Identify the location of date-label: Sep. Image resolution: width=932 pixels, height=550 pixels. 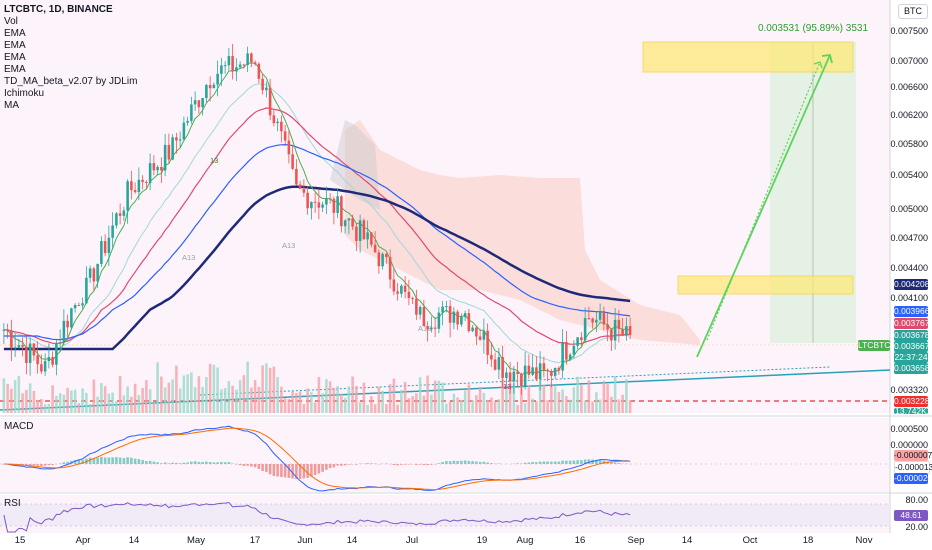
(636, 540).